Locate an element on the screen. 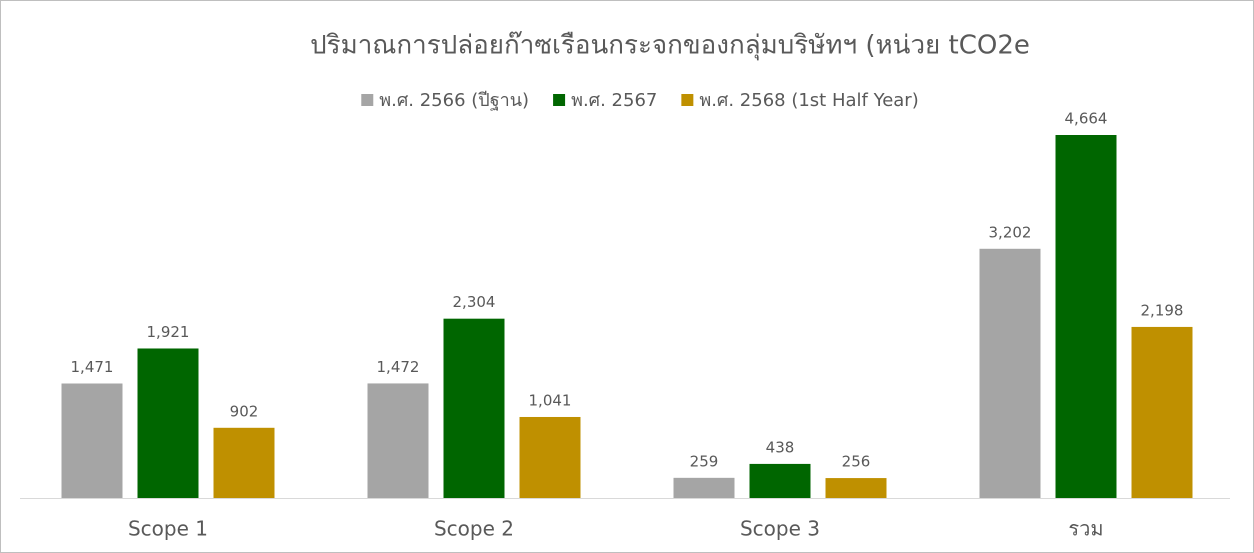  data-label: 1,471 is located at coordinates (92, 367).